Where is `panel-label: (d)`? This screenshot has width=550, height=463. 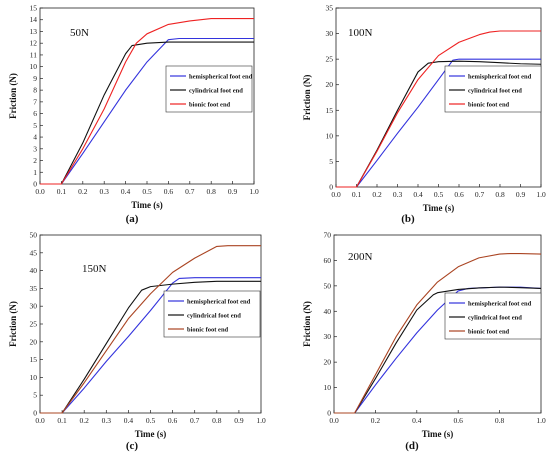 panel-label: (d) is located at coordinates (412, 446).